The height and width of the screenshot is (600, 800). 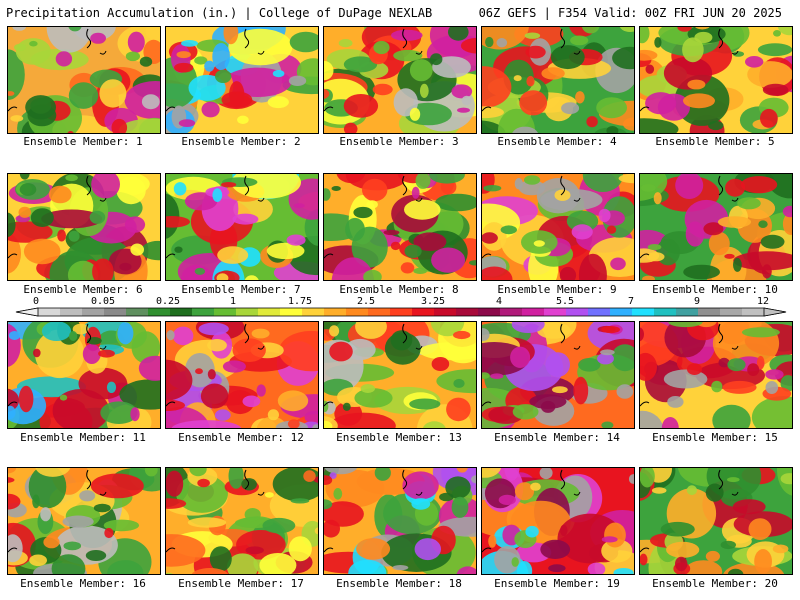 I want to click on colorbar-tick-label: 9, so click(x=697, y=301).